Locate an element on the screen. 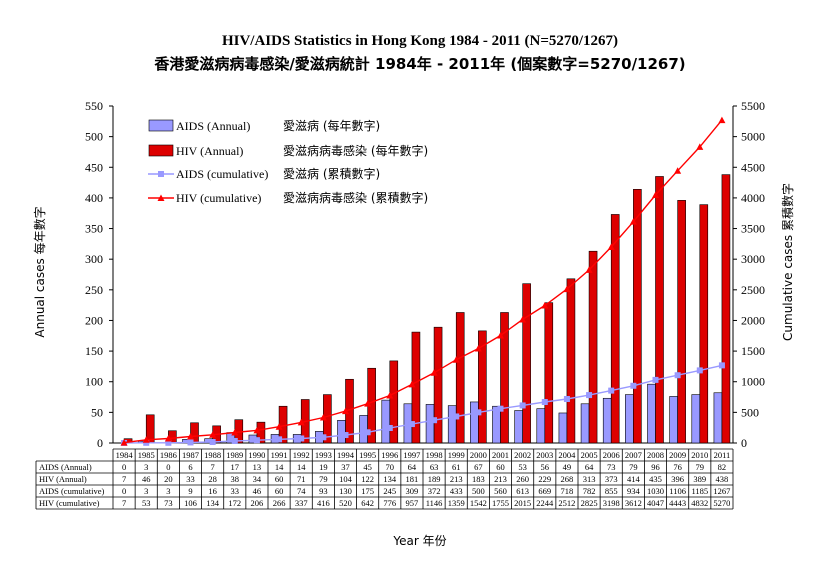 Image resolution: width=840 pixels, height=578 pixels. table-year-label: 1984 is located at coordinates (125, 455).